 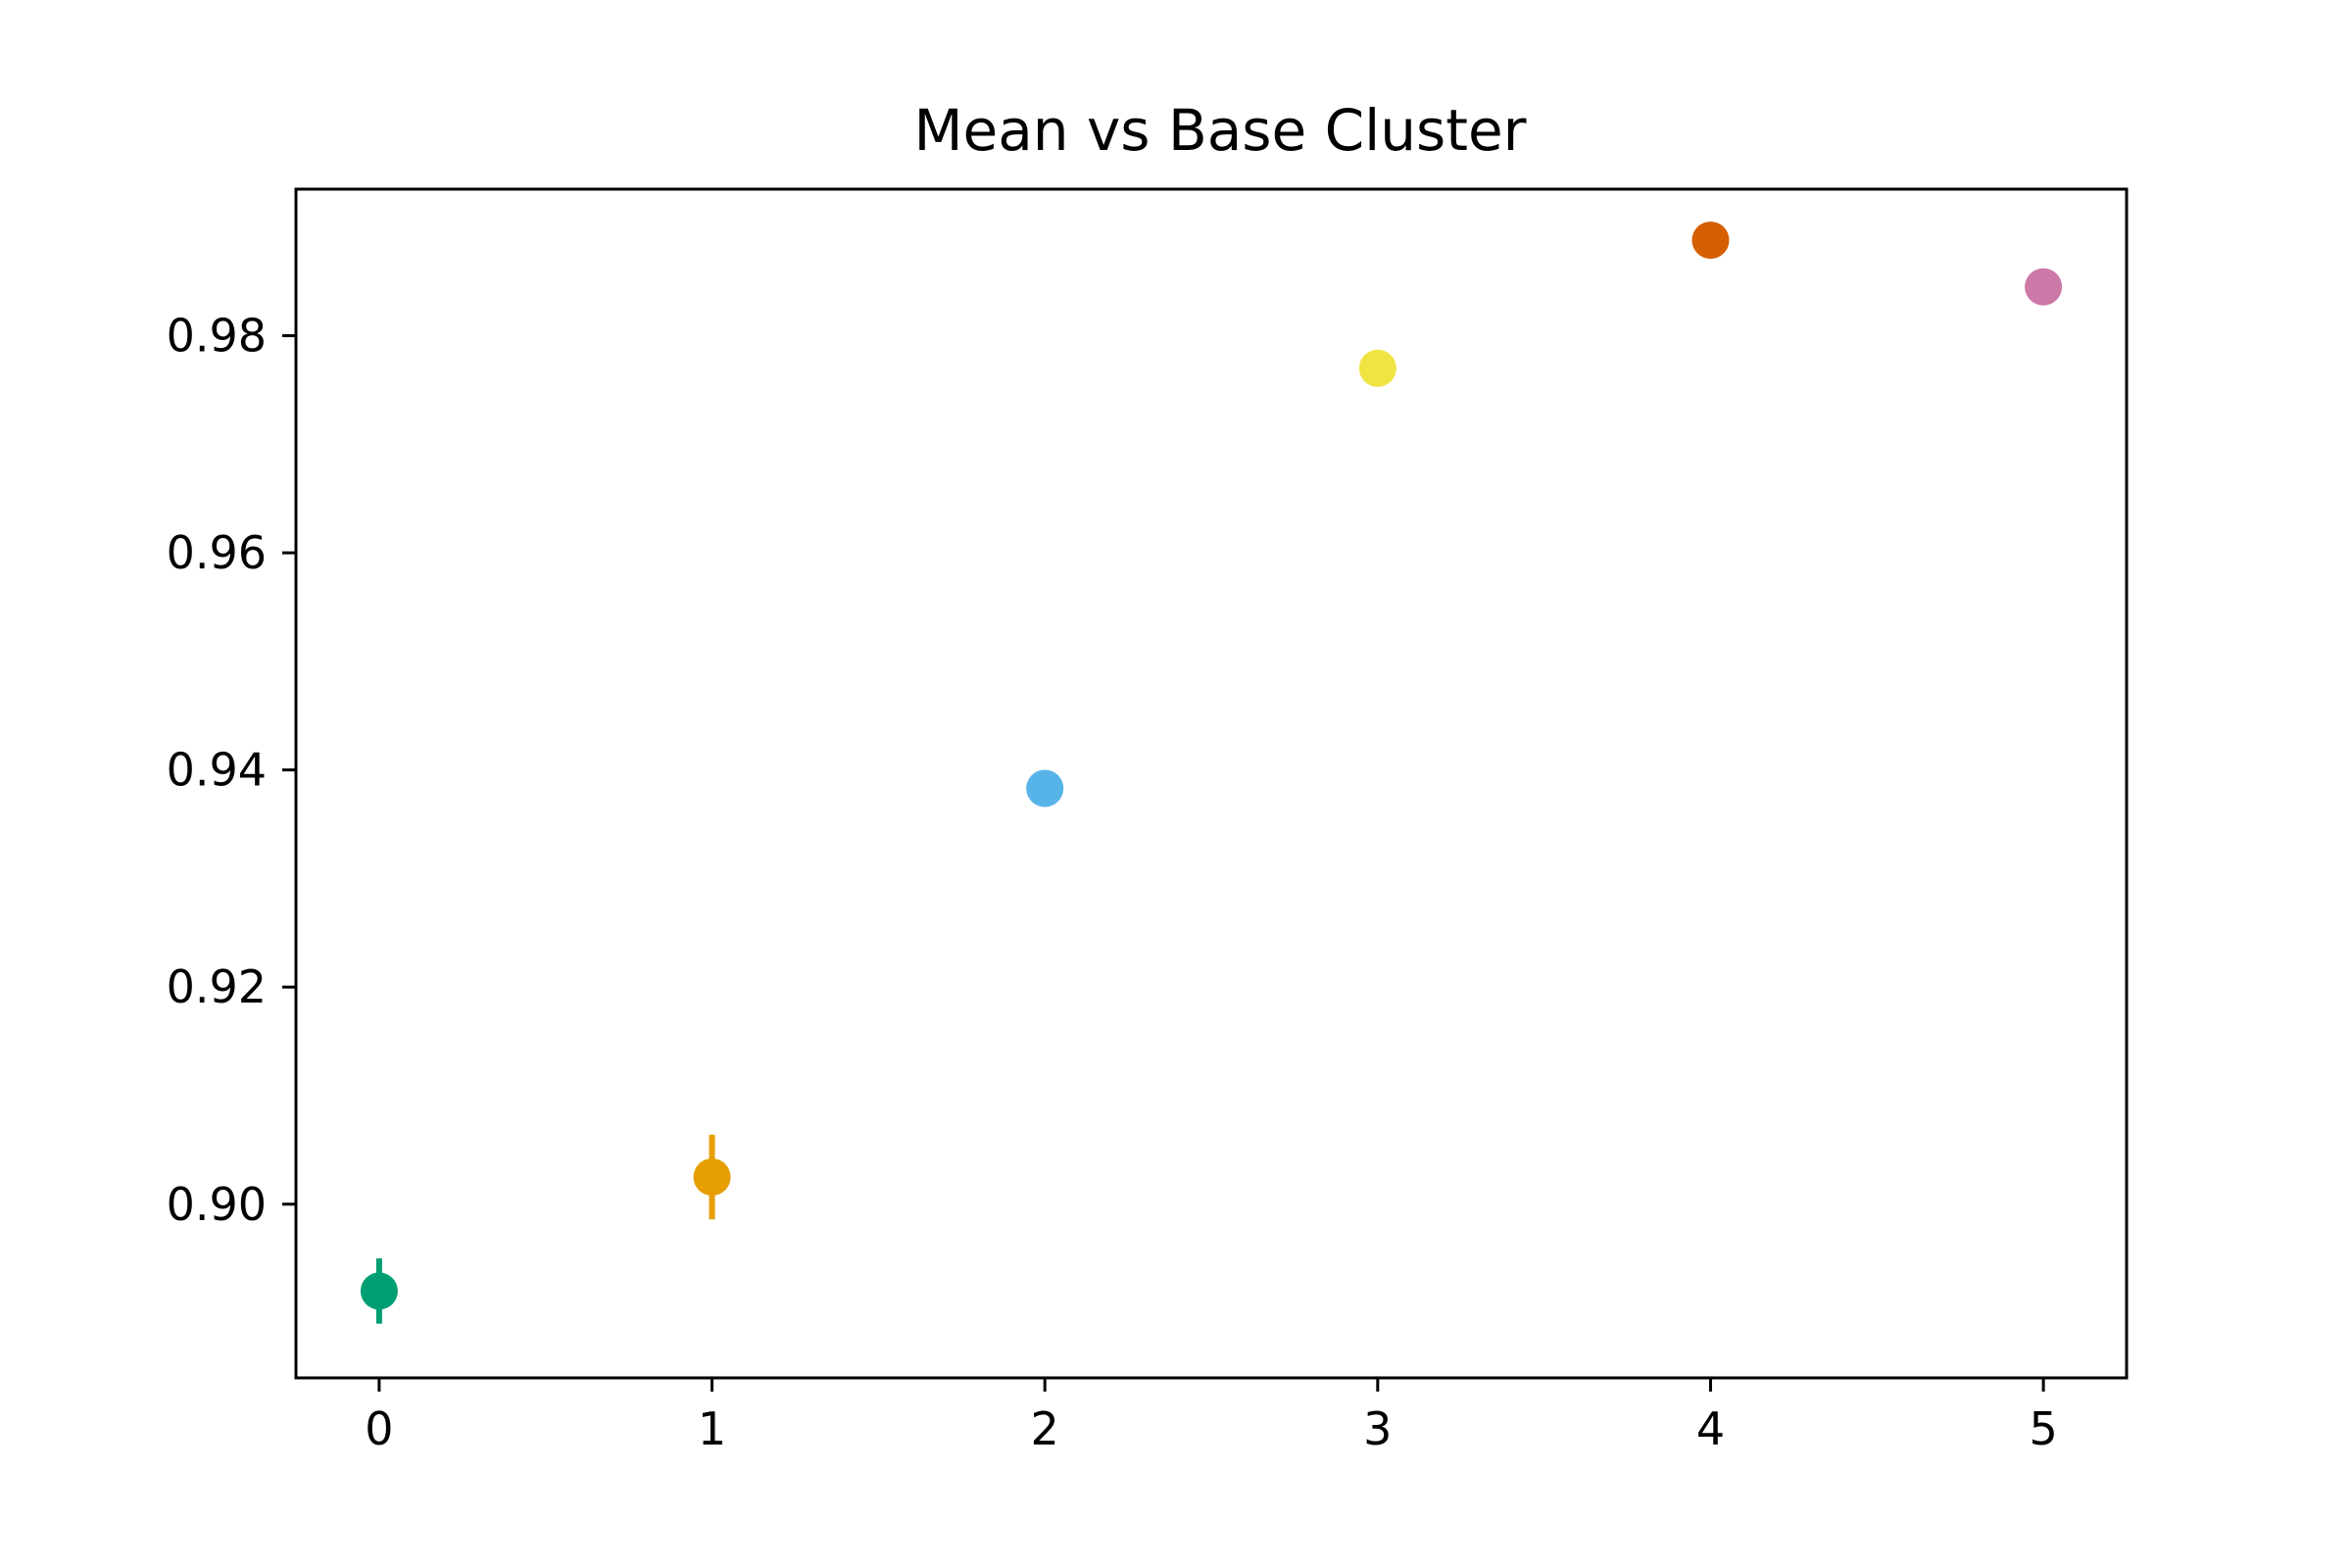 What do you see at coordinates (217, 770) in the screenshot?
I see `y-tick-label: 0.94` at bounding box center [217, 770].